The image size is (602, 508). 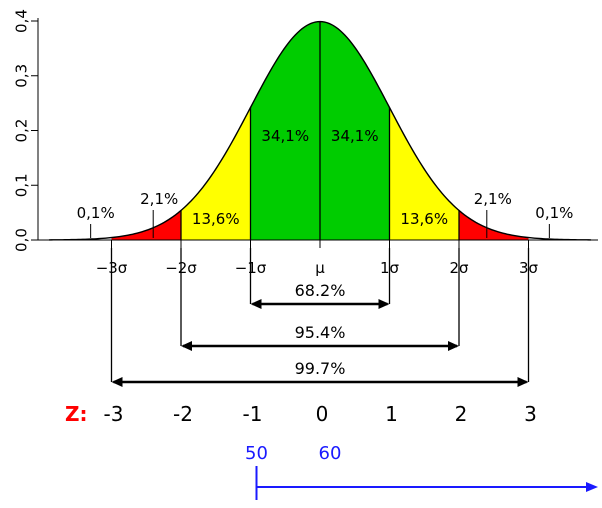 What do you see at coordinates (114, 414) in the screenshot?
I see `z-value: -3` at bounding box center [114, 414].